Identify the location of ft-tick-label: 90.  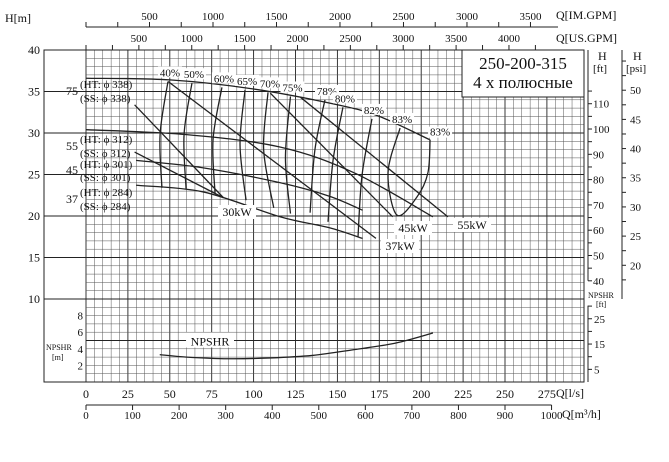
(599, 155).